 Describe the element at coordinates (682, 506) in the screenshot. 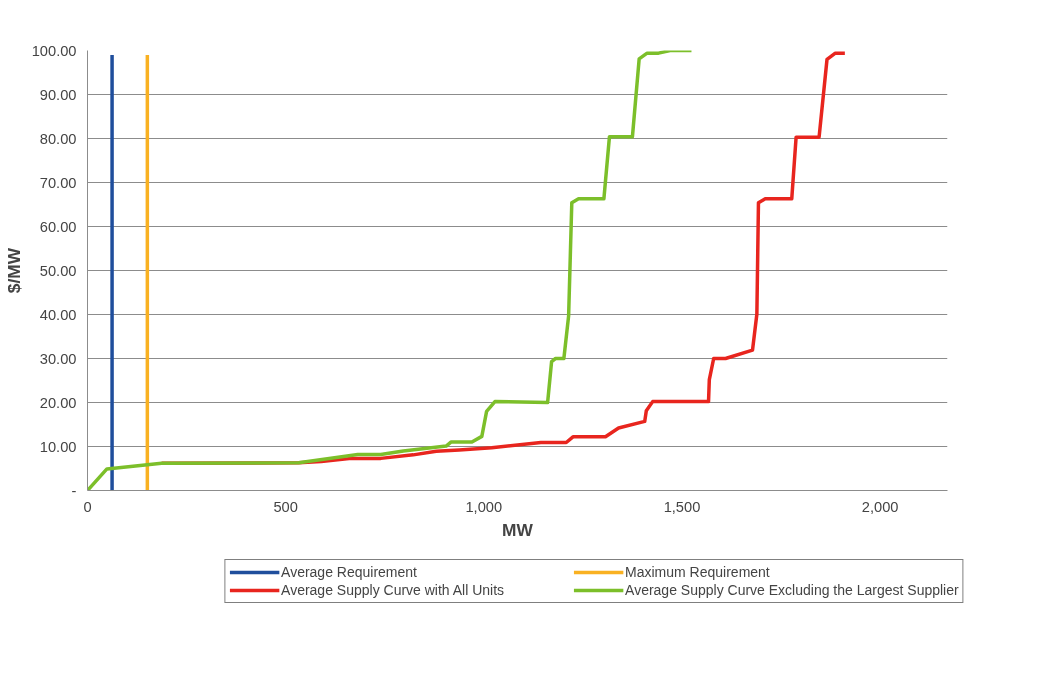

I see `x-tick-label: 1,500` at that location.